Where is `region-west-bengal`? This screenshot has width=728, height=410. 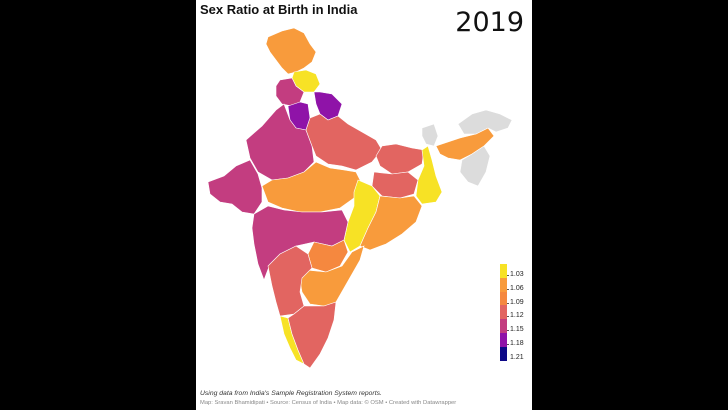
region-west-bengal is located at coordinates (429, 175).